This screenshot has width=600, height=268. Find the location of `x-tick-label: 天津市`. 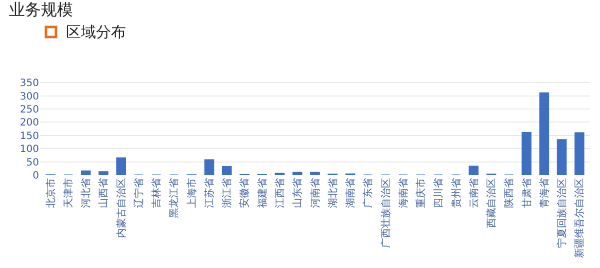

x-tick-label: 天津市 is located at coordinates (68, 193).